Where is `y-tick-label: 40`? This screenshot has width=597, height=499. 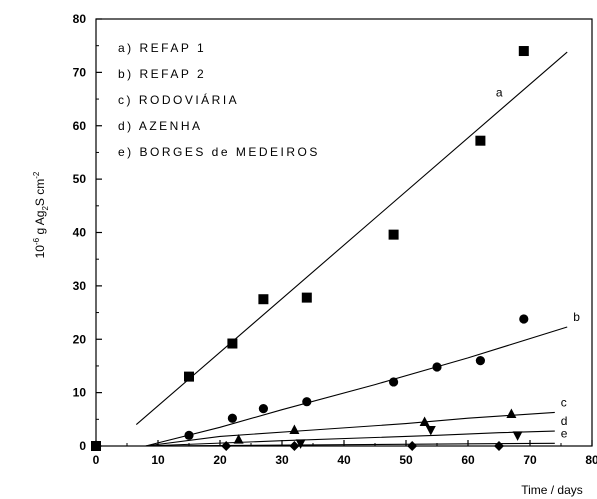 y-tick-label: 40 is located at coordinates (80, 233).